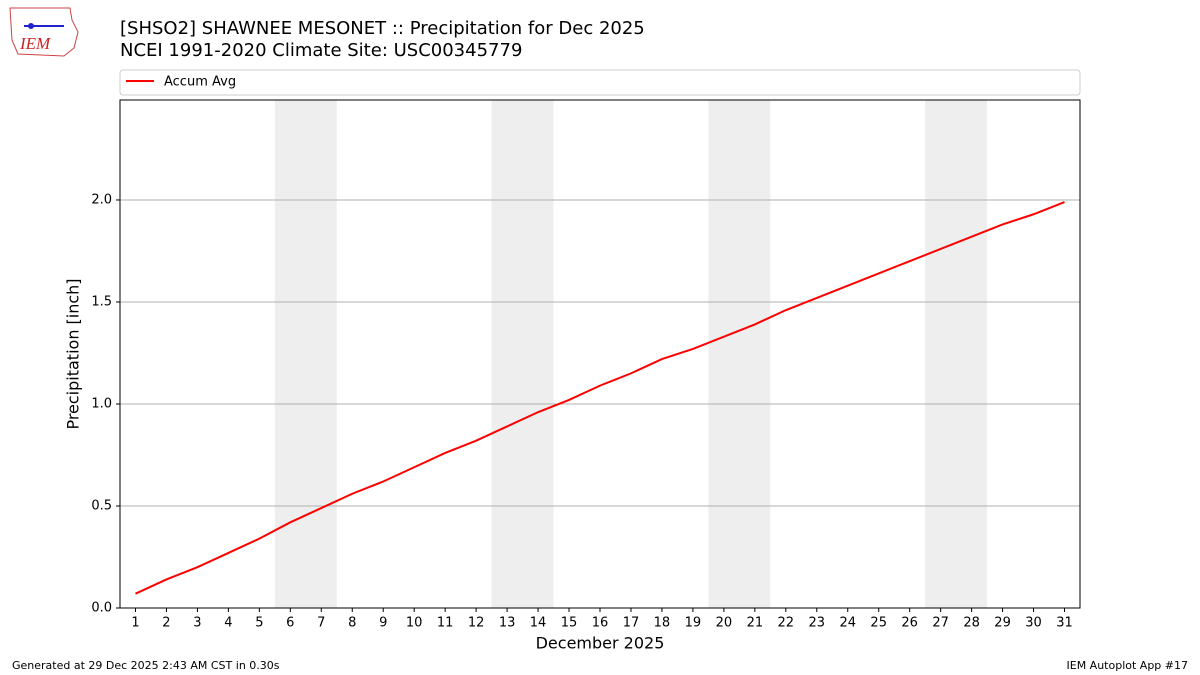  What do you see at coordinates (786, 623) in the screenshot?
I see `x-tick-label: 22` at bounding box center [786, 623].